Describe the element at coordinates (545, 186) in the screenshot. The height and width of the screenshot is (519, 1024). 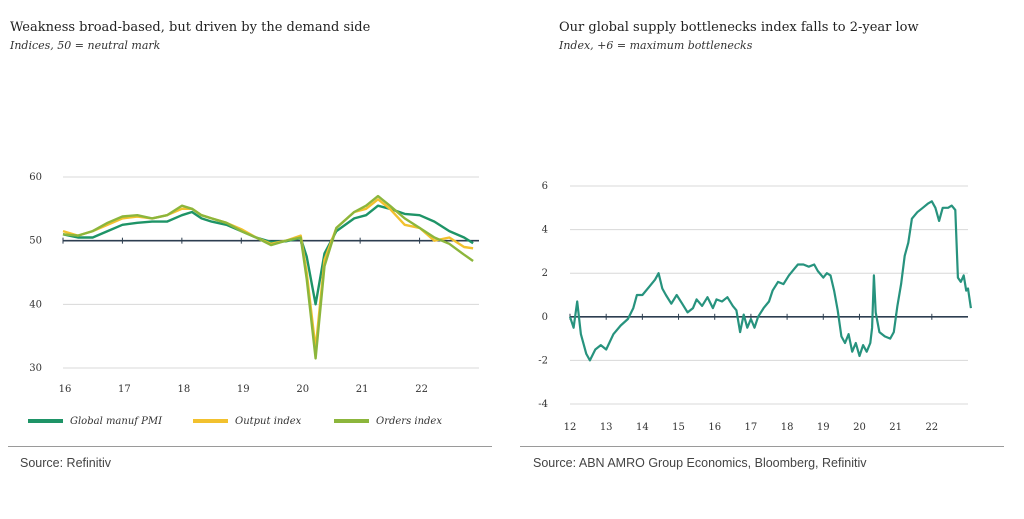
I see `y-tick-label: 6` at that location.